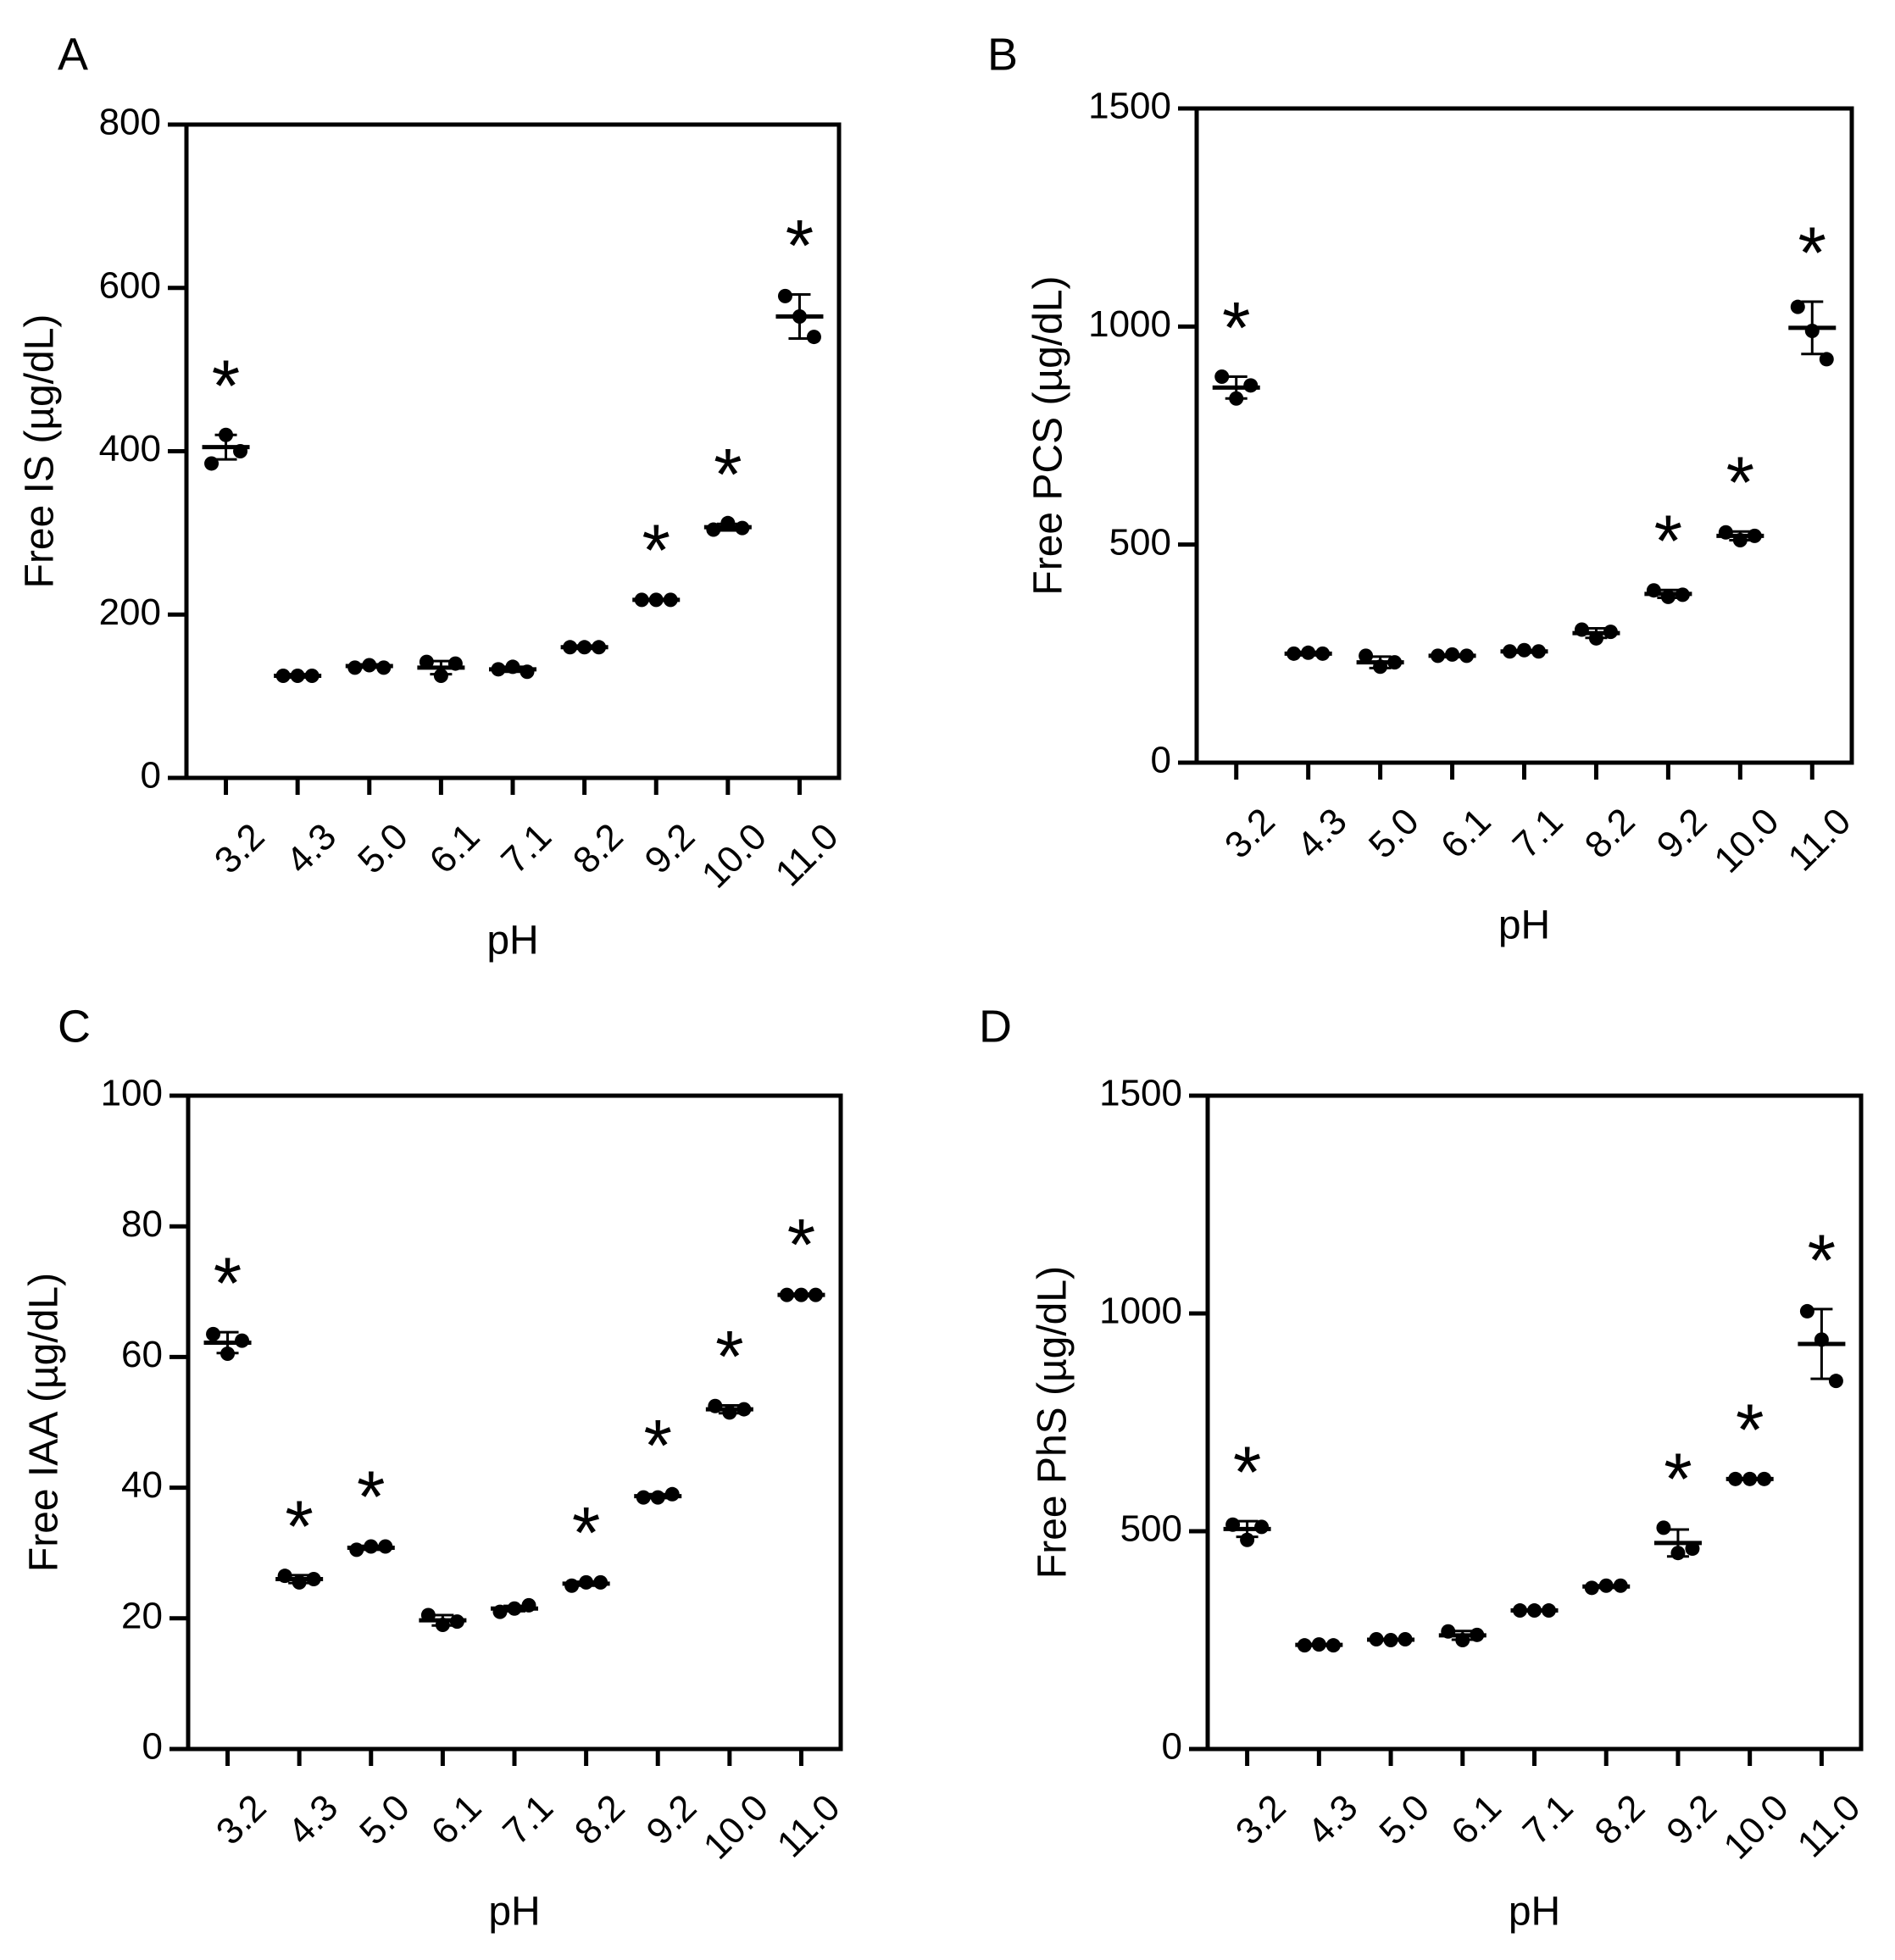  I want to click on x-tick-label: 8.2, so click(598, 848).